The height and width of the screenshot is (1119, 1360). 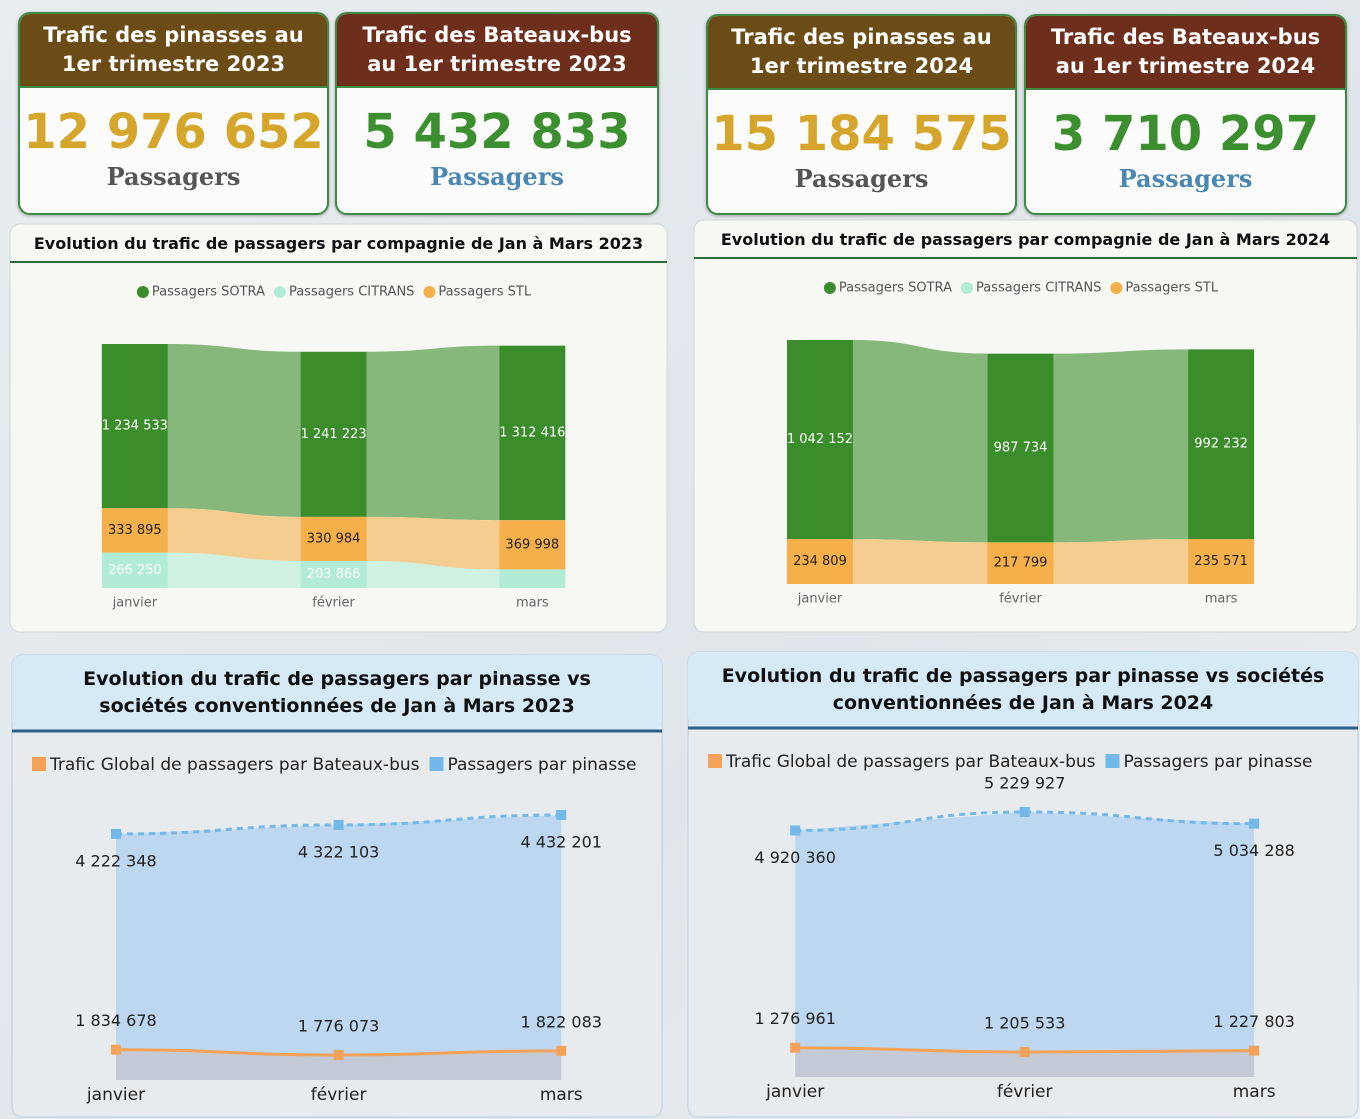 What do you see at coordinates (532, 432) in the screenshot?
I see `data-label: 1 312 416` at bounding box center [532, 432].